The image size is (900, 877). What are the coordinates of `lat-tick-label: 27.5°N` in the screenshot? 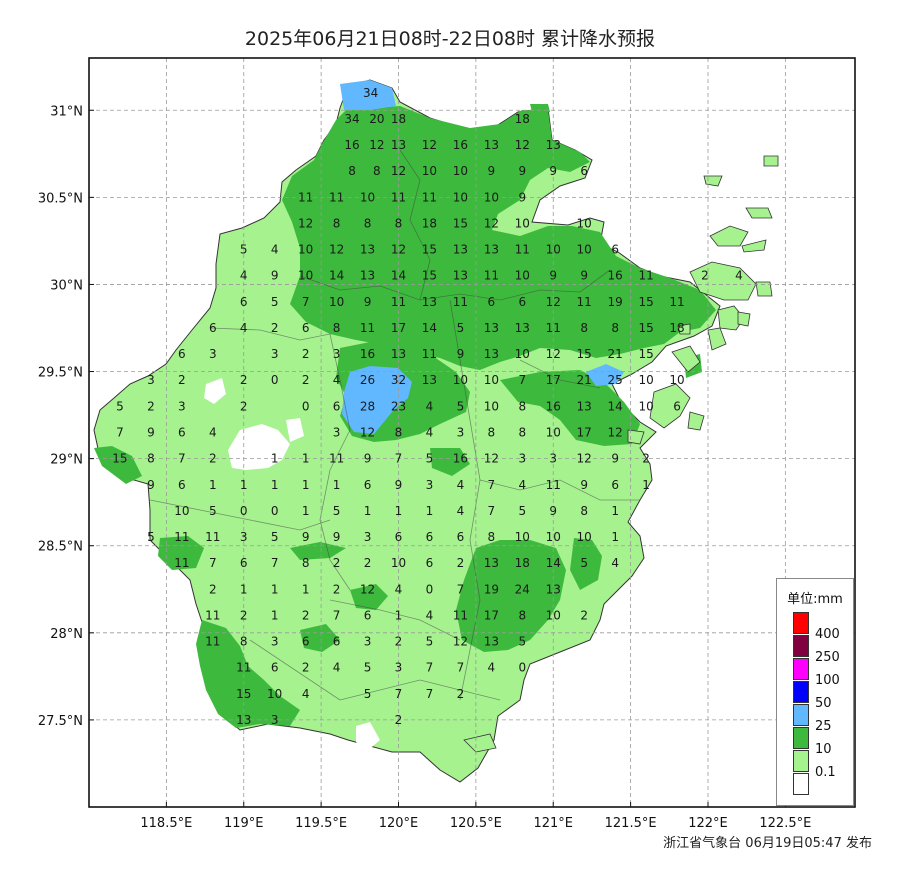 It's located at (60, 721).